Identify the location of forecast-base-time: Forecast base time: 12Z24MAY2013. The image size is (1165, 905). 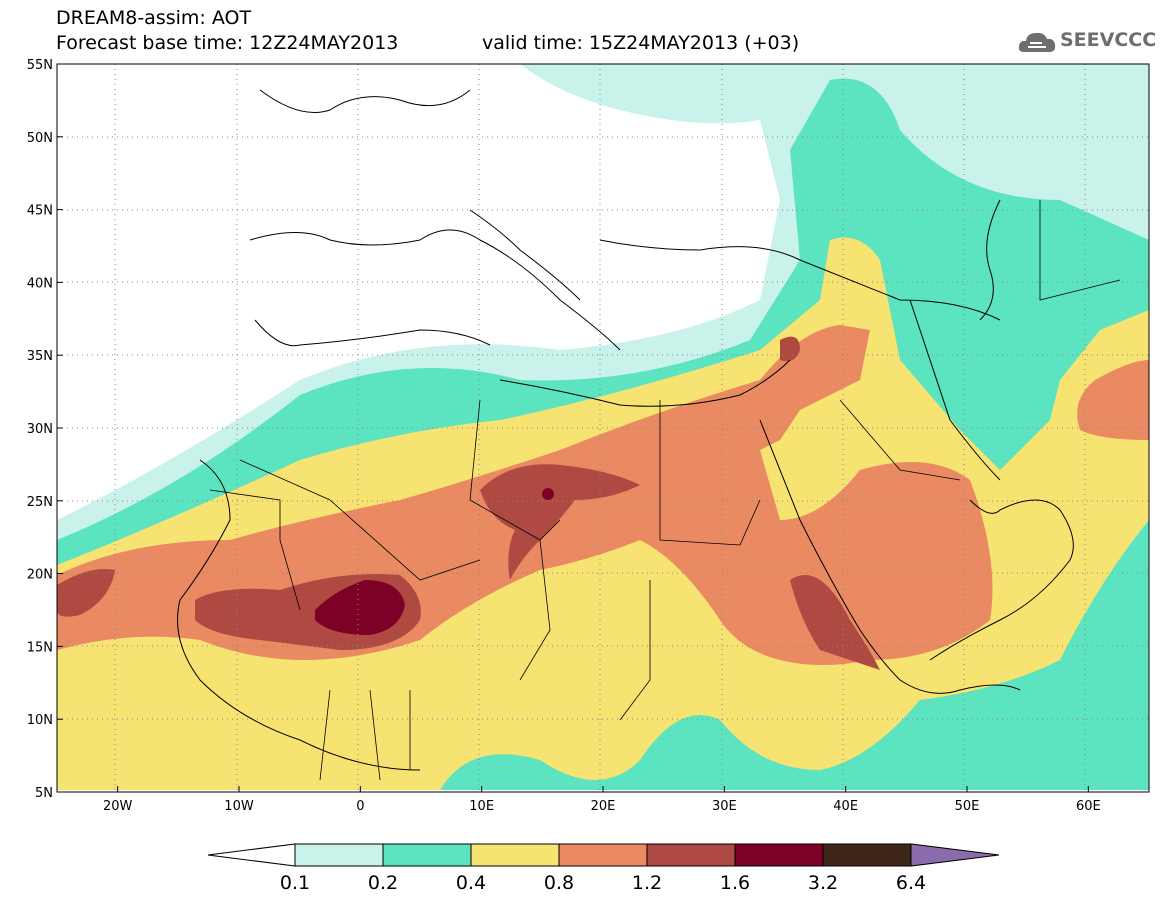
(227, 43).